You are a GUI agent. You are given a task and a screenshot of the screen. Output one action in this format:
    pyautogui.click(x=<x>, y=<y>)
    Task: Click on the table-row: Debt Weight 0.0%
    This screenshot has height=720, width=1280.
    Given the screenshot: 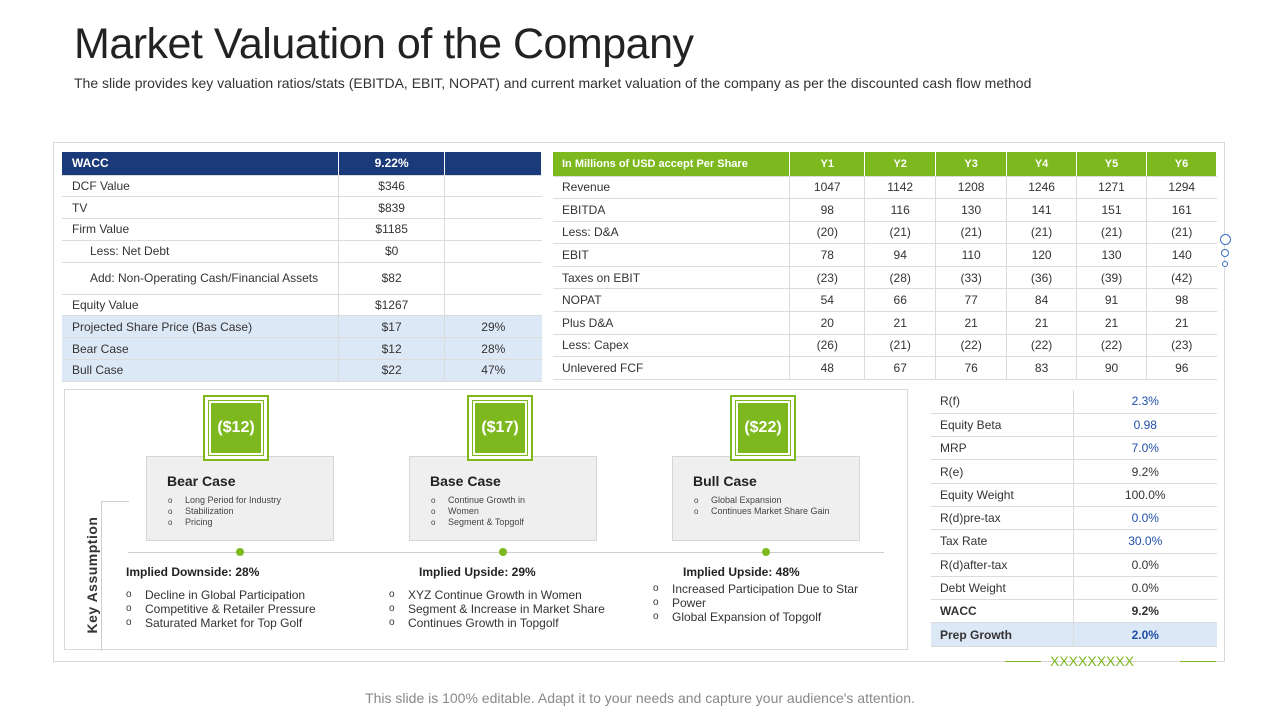 What is the action you would take?
    pyautogui.click(x=1074, y=588)
    